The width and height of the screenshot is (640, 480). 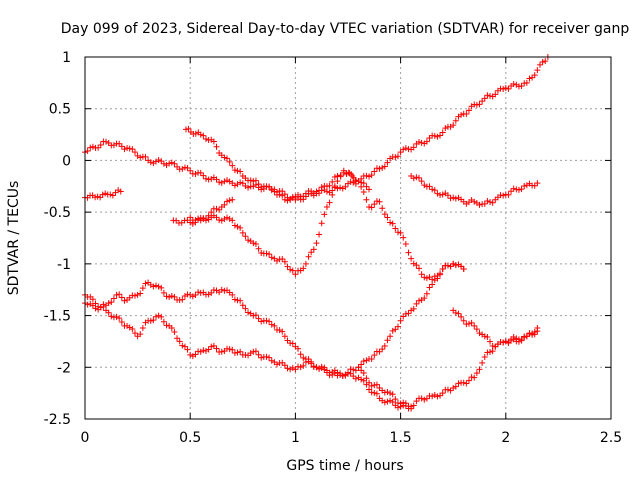 I want to click on x-tick-label: 0, so click(x=85, y=438).